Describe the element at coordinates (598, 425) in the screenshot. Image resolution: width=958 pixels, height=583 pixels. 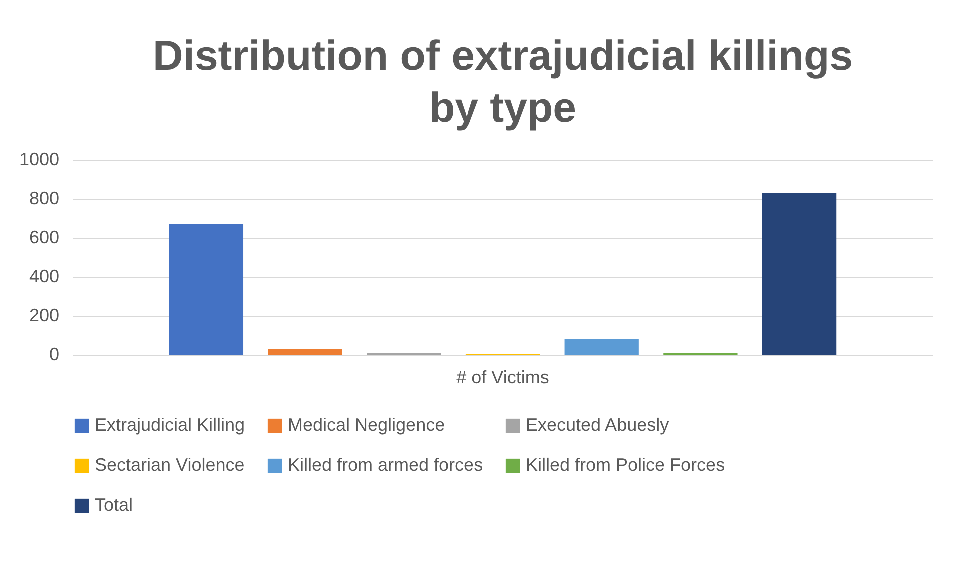
I see `legend-label: Executed Abuesly` at that location.